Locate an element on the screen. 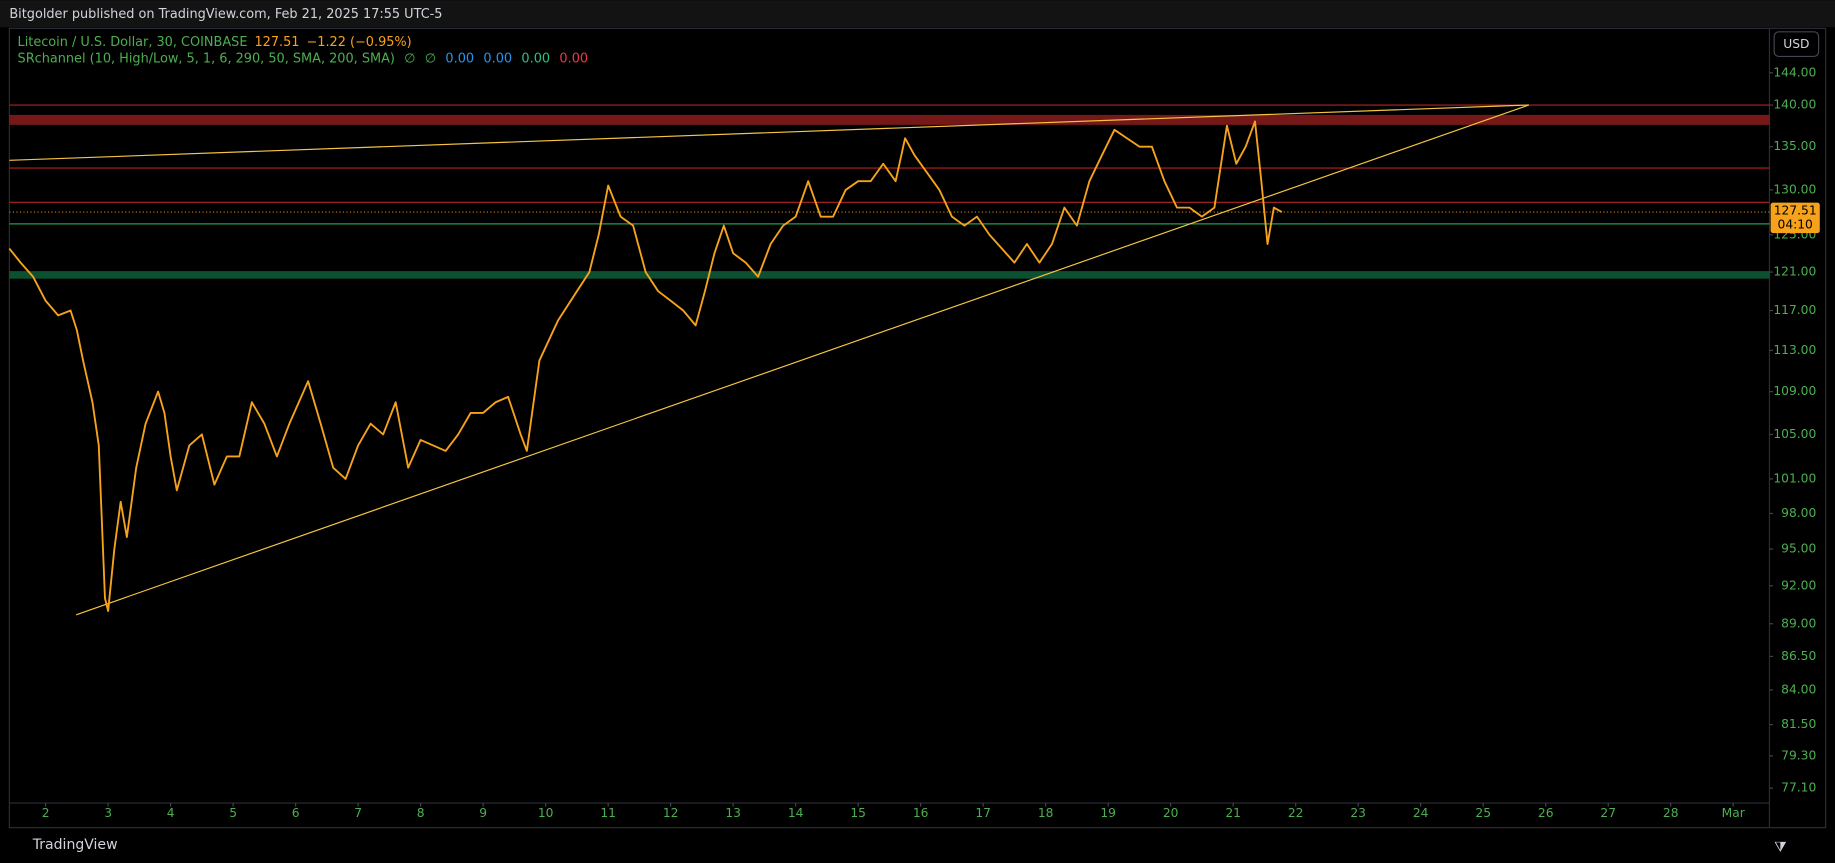 This screenshot has height=863, width=1835. x-tick-label: 24 is located at coordinates (1421, 813).